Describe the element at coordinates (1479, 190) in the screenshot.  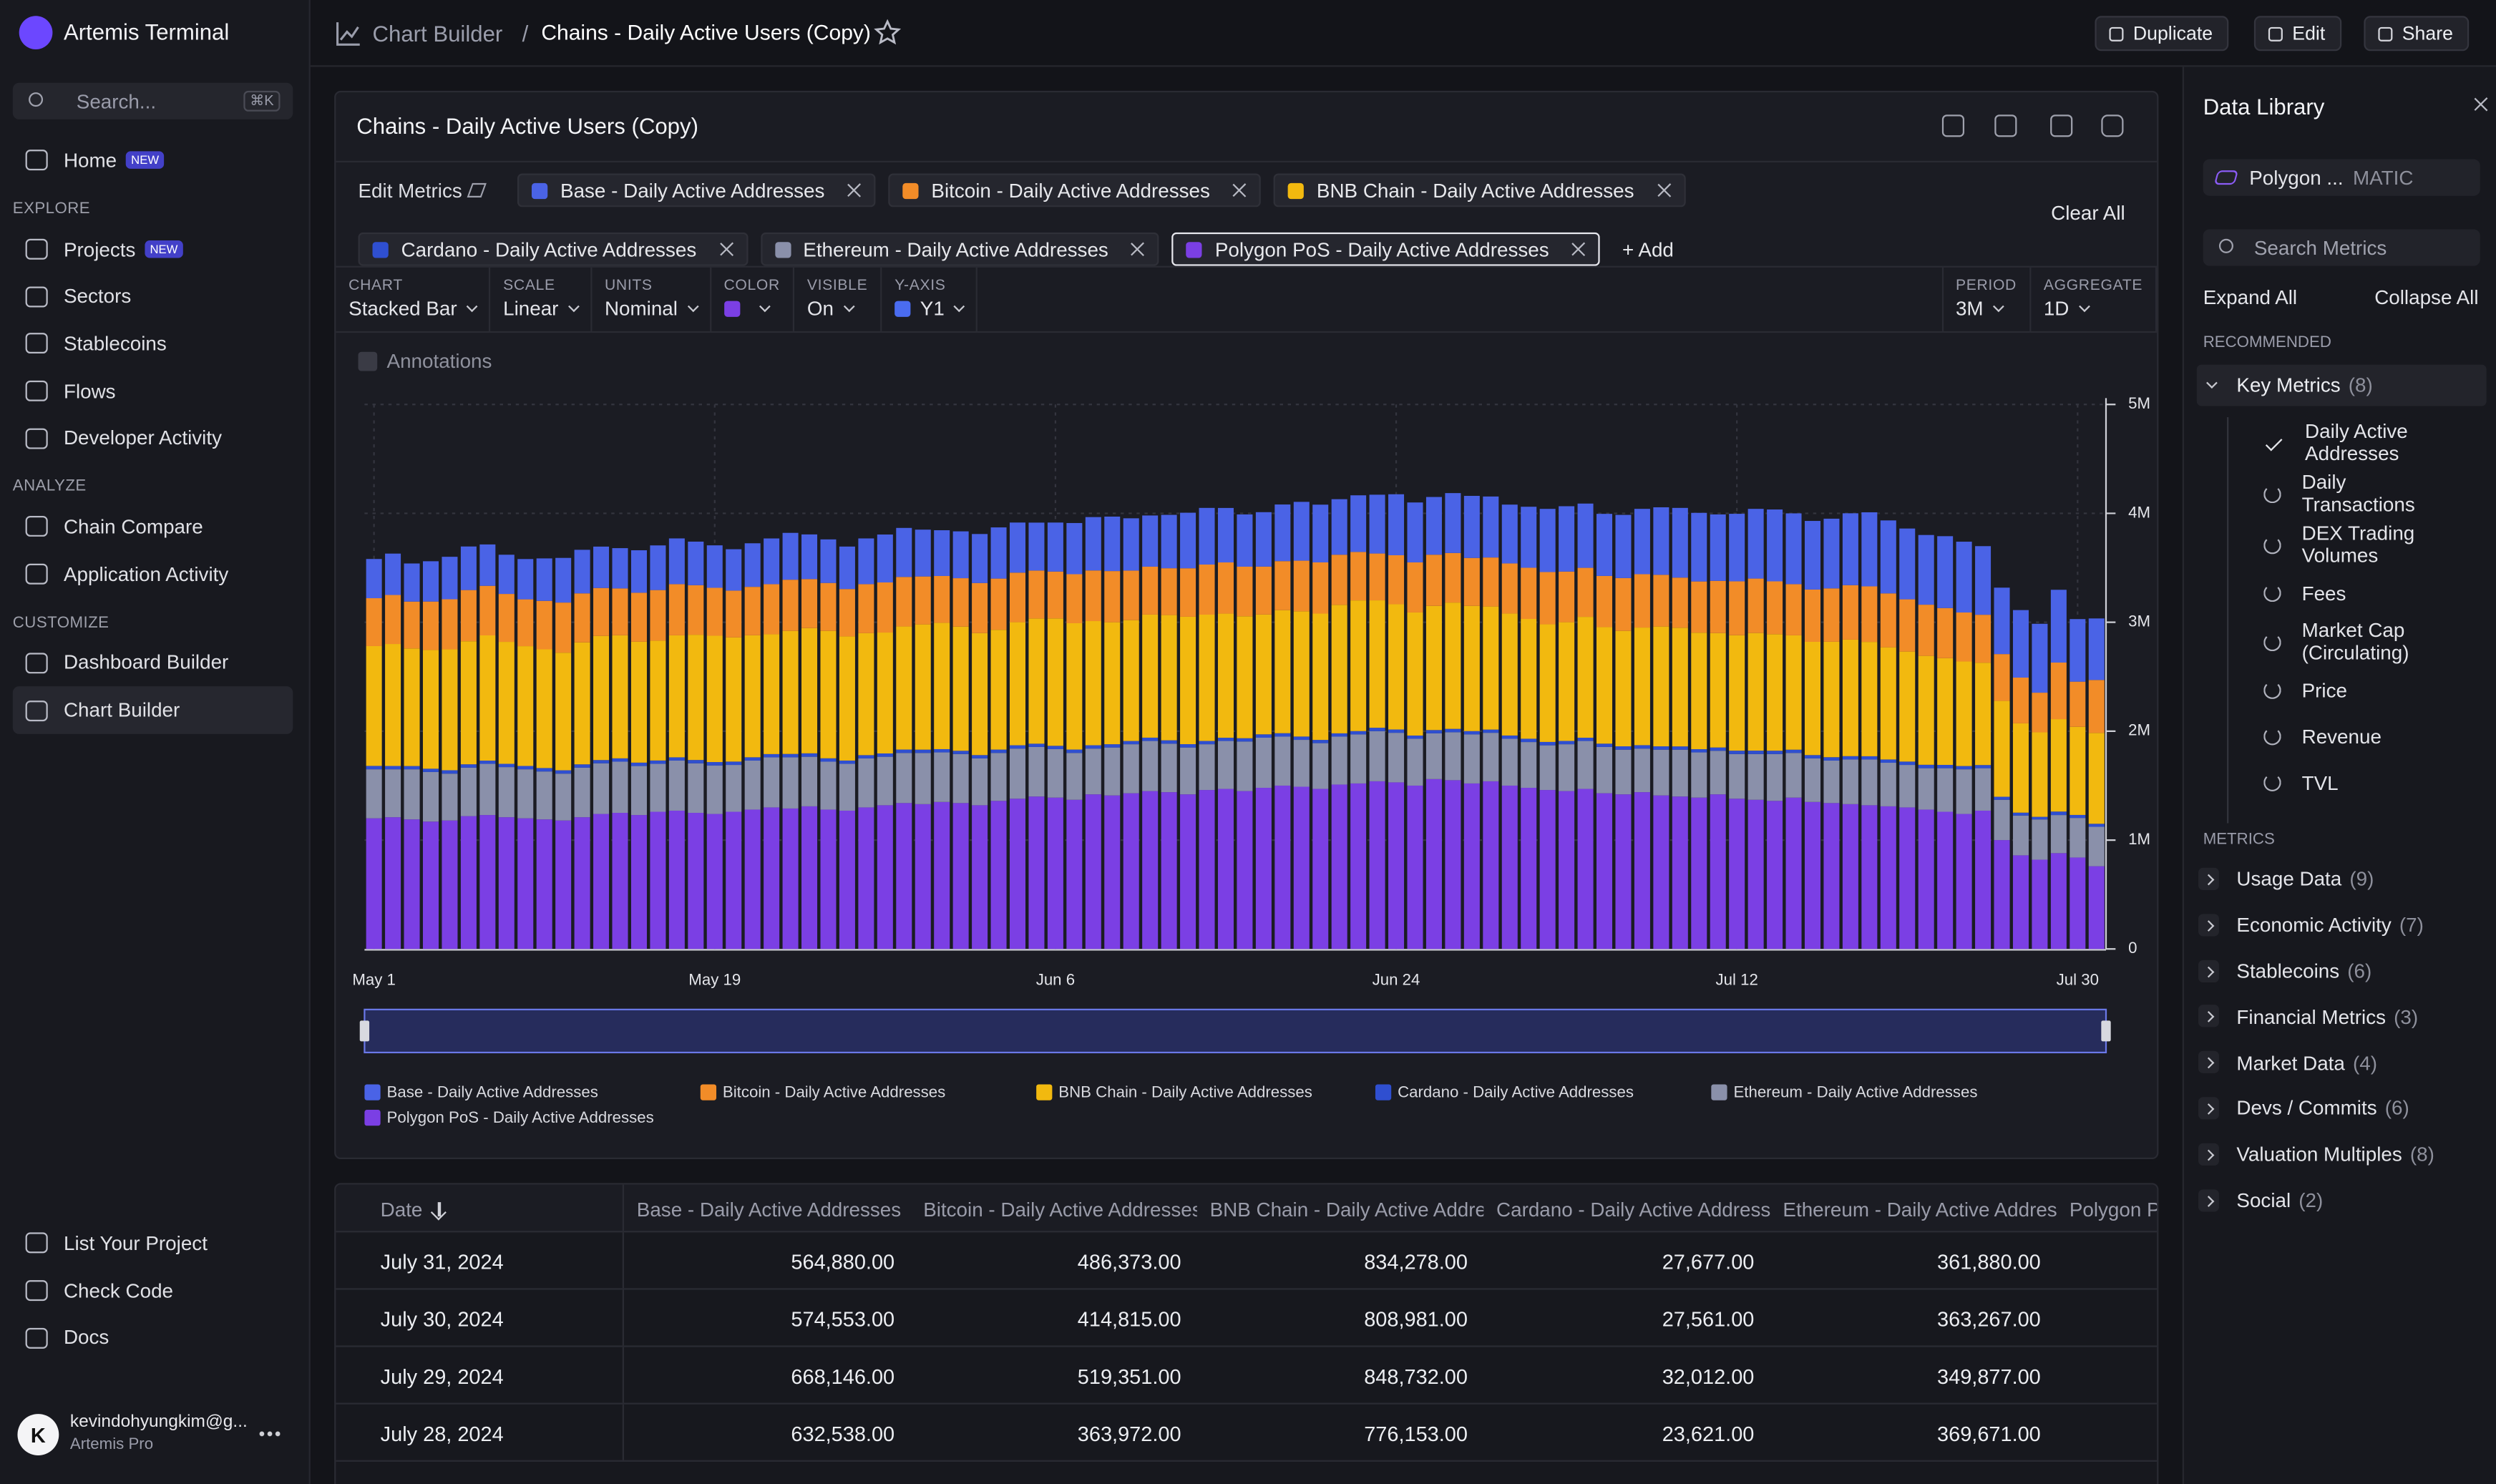
I see `metric-chip: BNB Chain - Daily Active Addresses` at that location.